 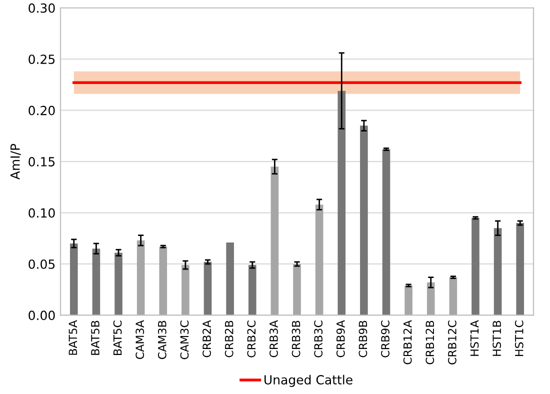 What do you see at coordinates (407, 342) in the screenshot?
I see `x-tick-label: CRB12A` at bounding box center [407, 342].